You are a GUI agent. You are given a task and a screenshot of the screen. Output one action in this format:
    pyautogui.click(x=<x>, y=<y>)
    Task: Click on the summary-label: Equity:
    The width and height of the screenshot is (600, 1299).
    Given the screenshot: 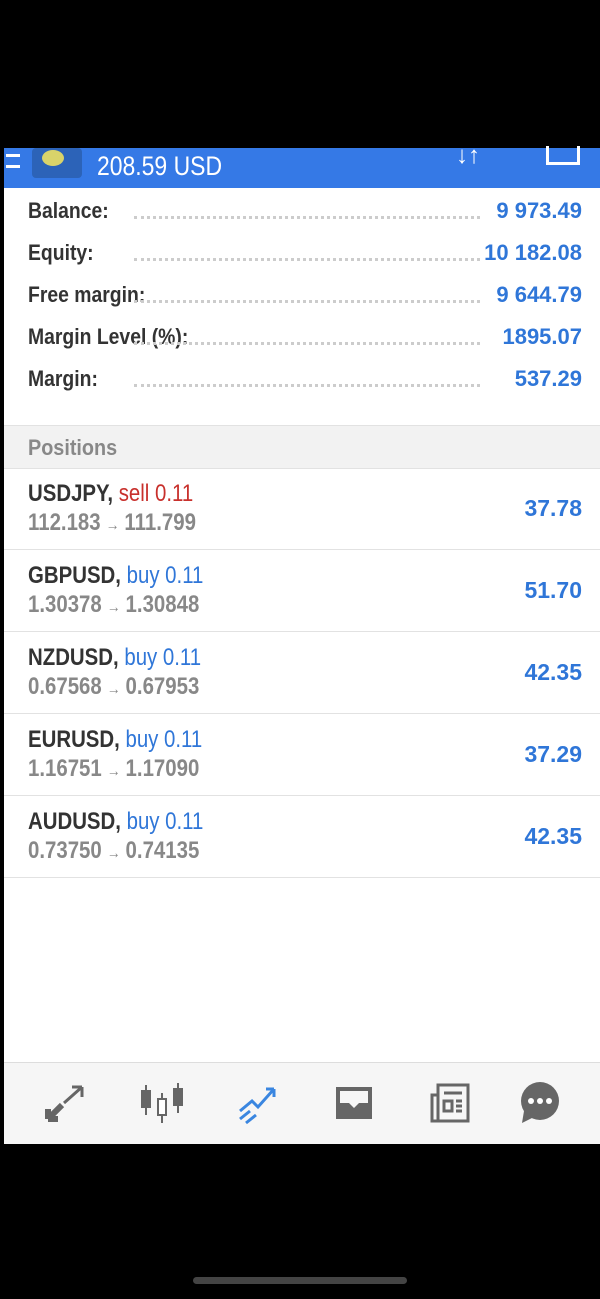 What is the action you would take?
    pyautogui.click(x=61, y=252)
    